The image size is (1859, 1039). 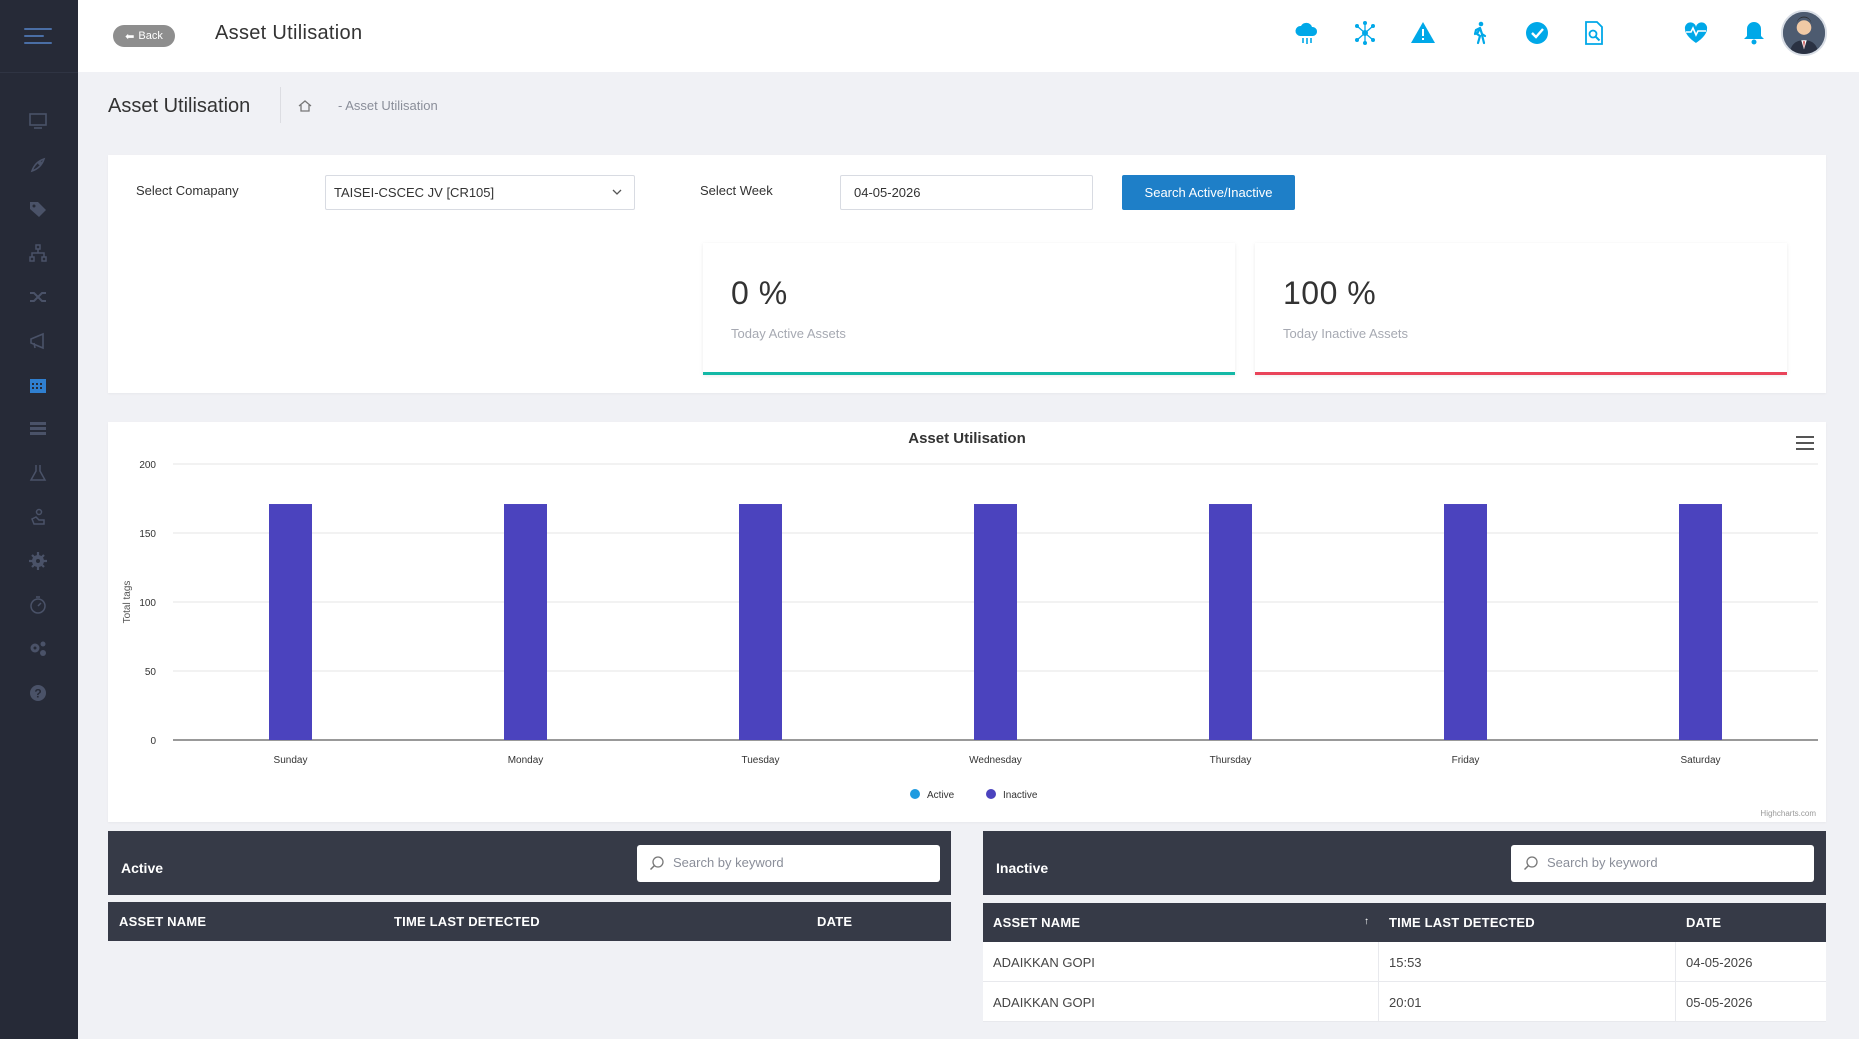 I want to click on shuffle-icon, so click(x=38, y=297).